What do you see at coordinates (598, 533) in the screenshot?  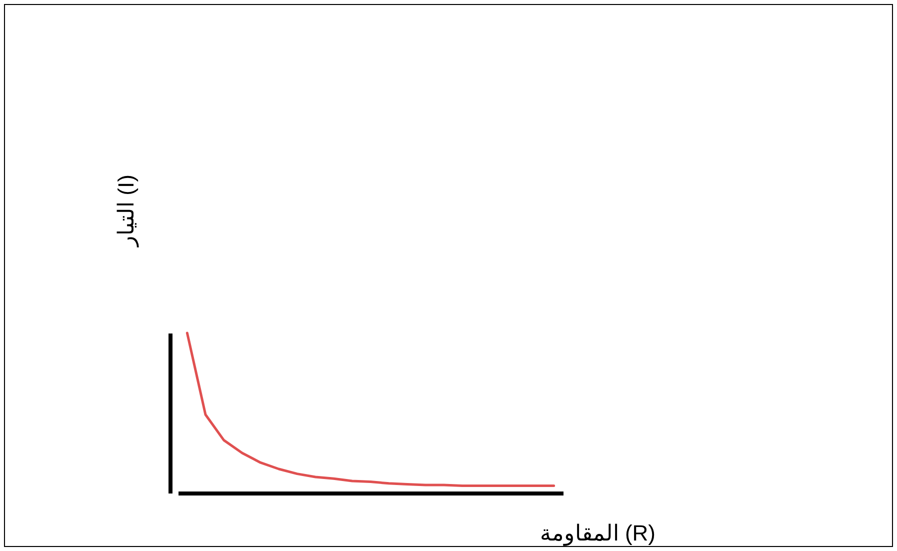 I see `x-axis-title: المقاومة (R)` at bounding box center [598, 533].